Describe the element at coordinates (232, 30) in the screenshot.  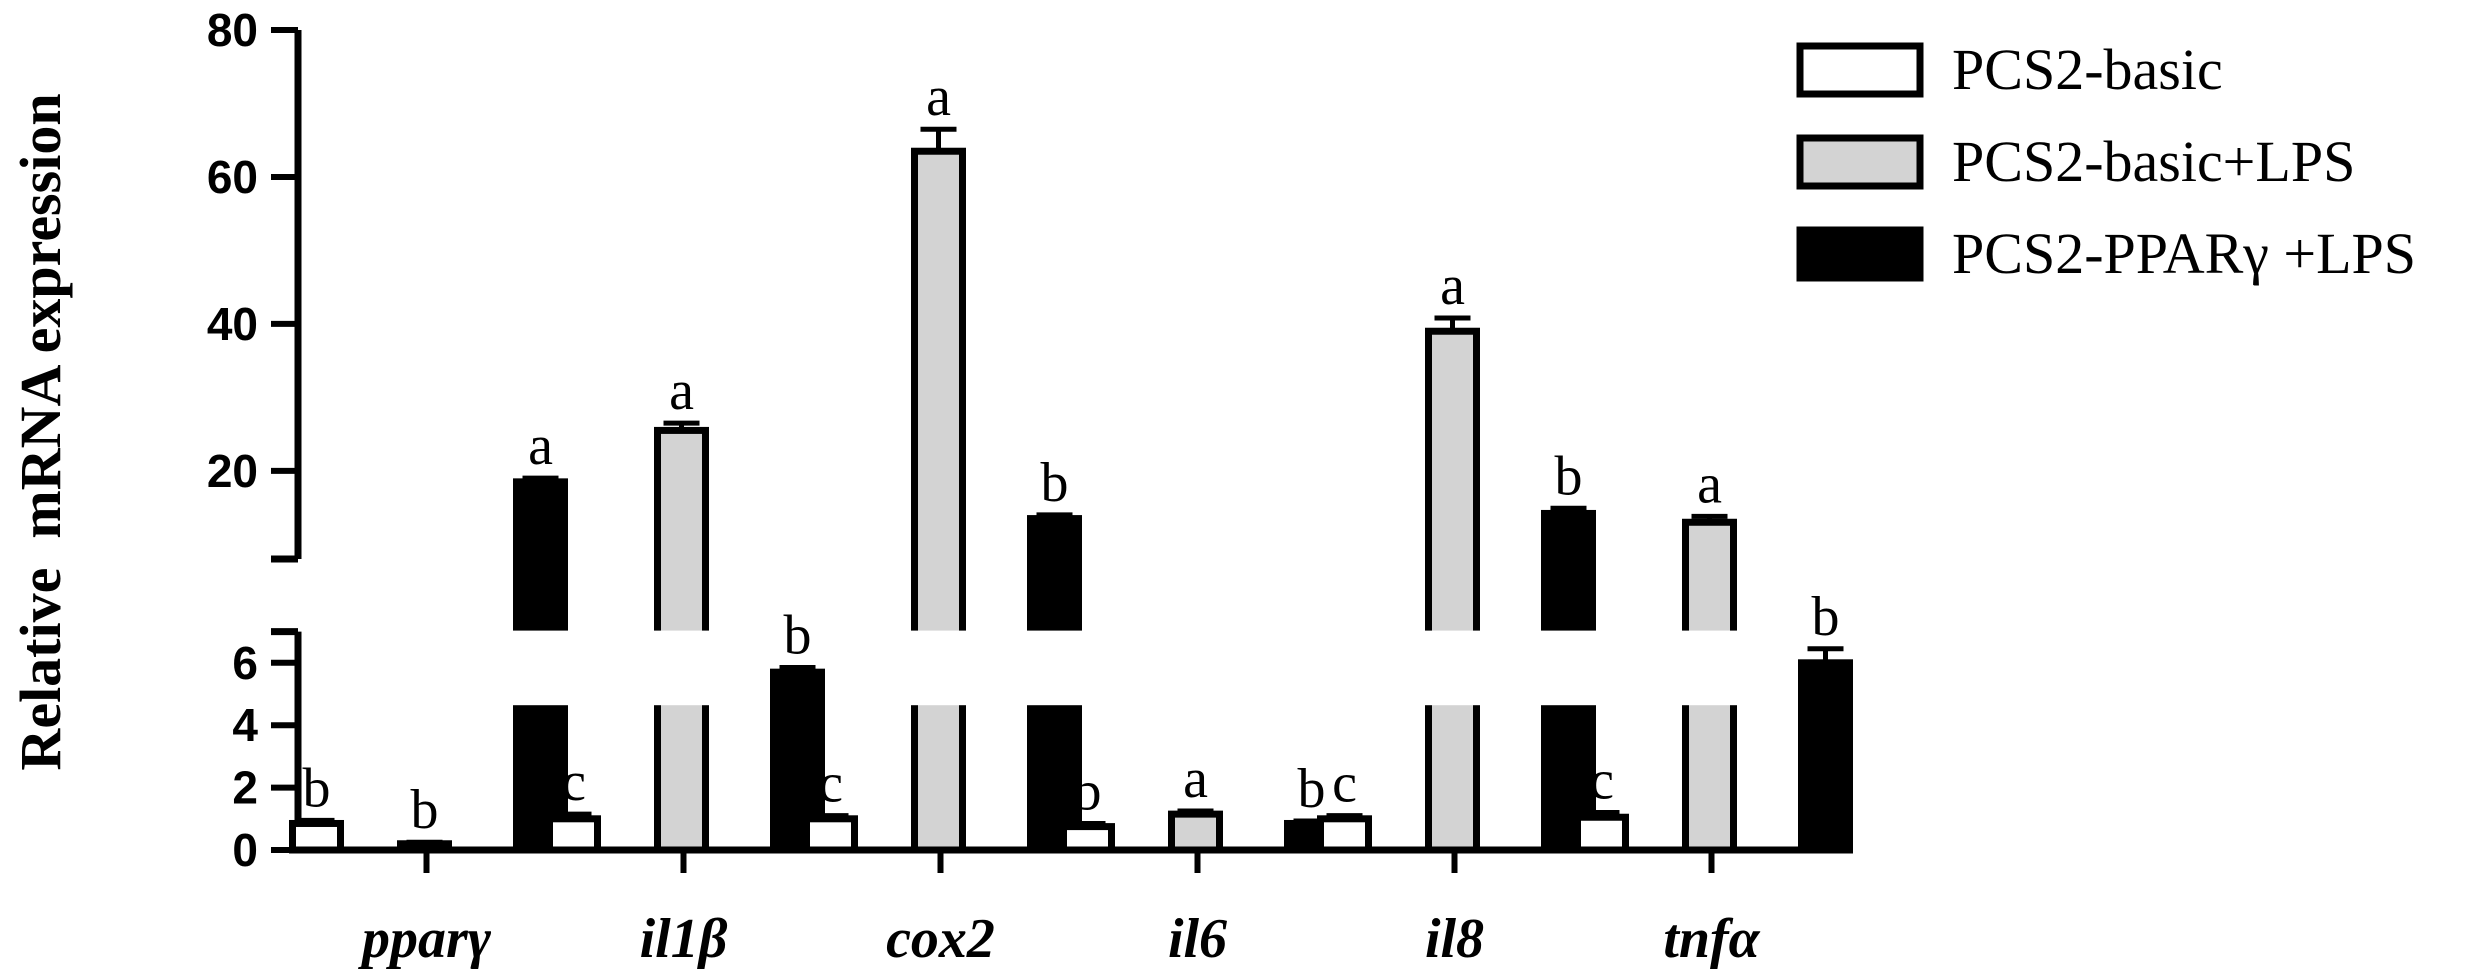
I see `y-tick-label: 80` at that location.